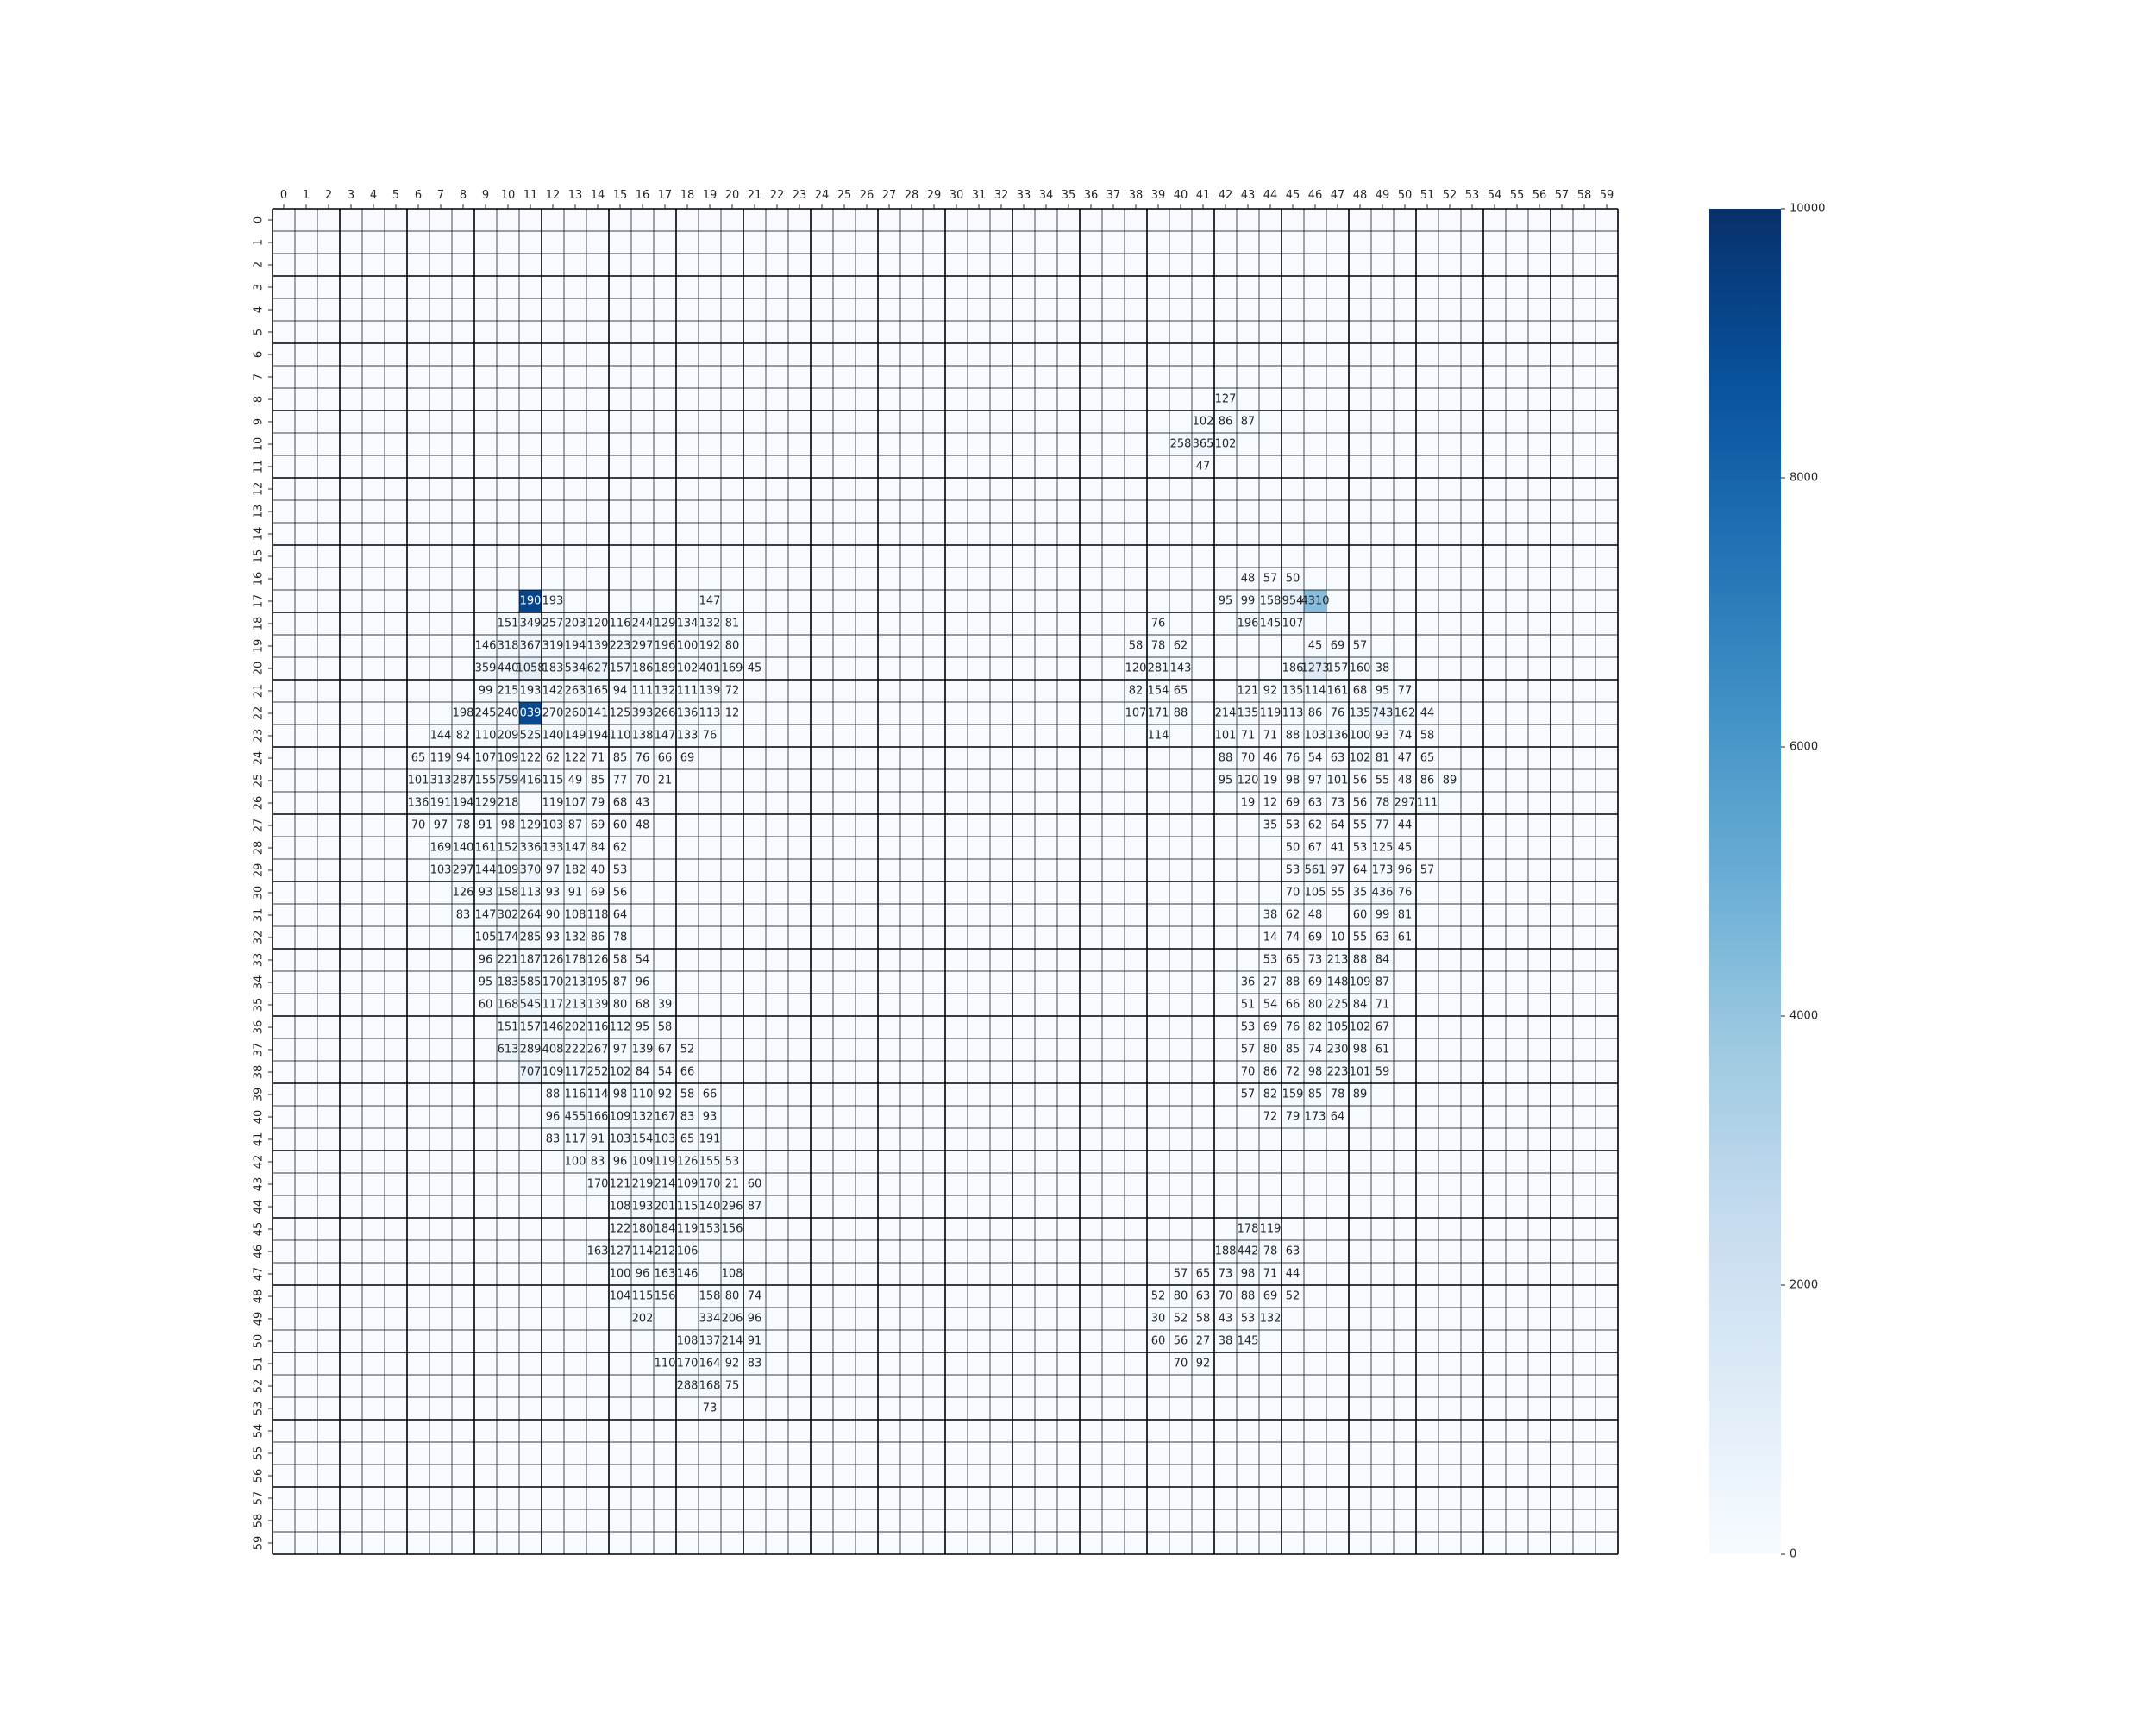  I want to click on heatmap-cell-label: 147, so click(575, 848).